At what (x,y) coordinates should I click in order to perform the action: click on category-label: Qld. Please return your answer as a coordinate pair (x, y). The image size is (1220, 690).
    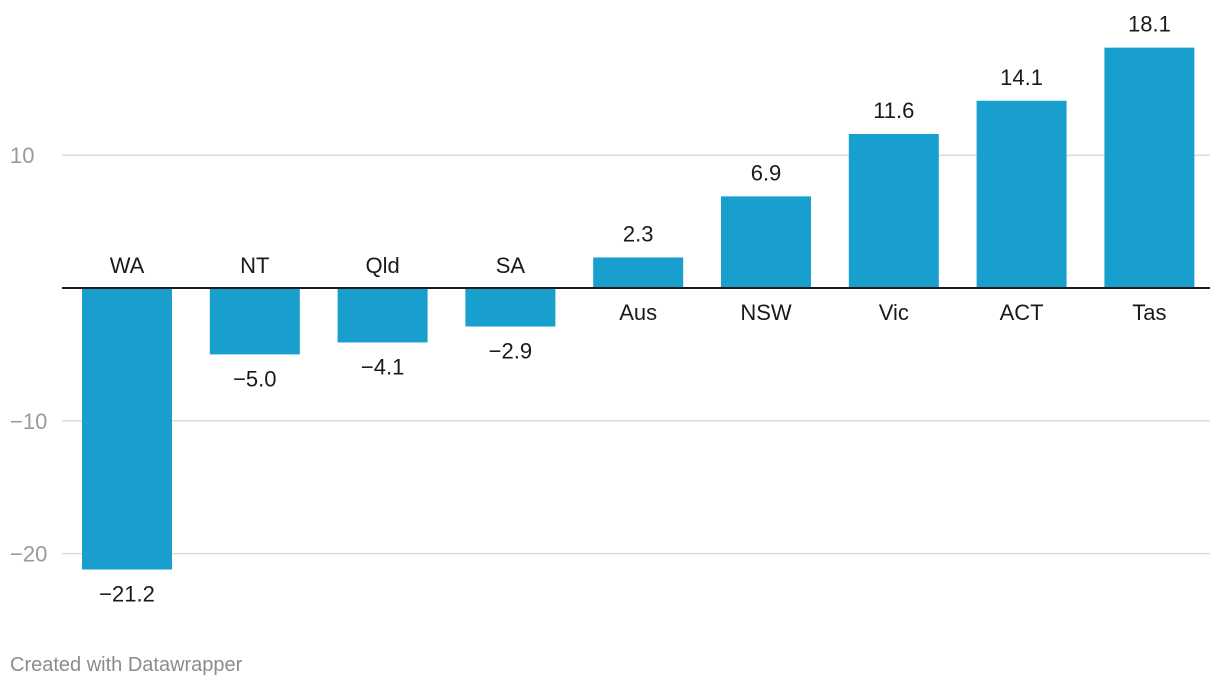
    Looking at the image, I should click on (382, 265).